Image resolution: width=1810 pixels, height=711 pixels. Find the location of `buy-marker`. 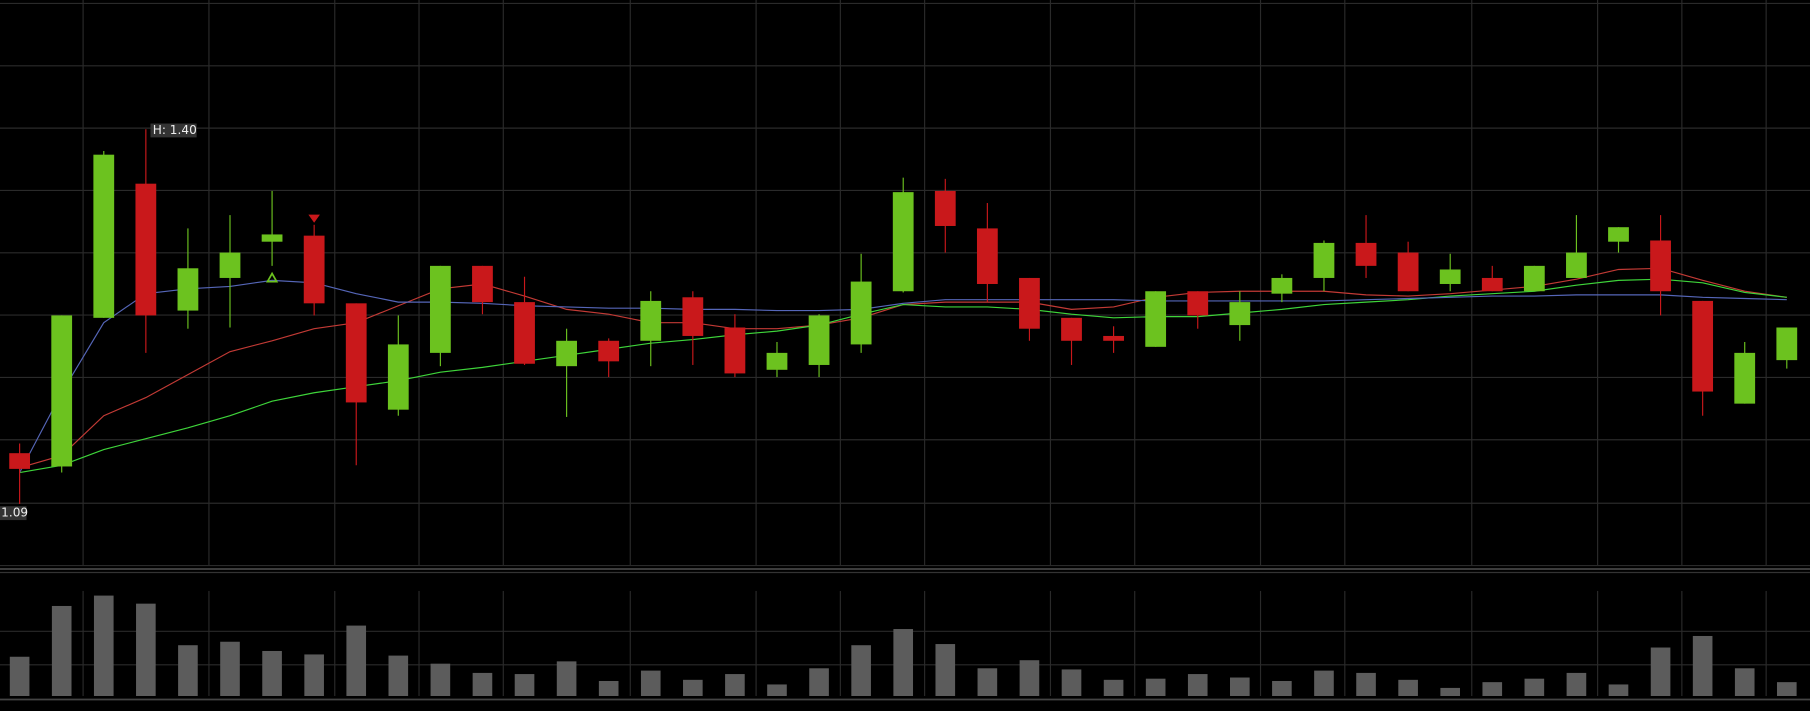

buy-marker is located at coordinates (272, 277).